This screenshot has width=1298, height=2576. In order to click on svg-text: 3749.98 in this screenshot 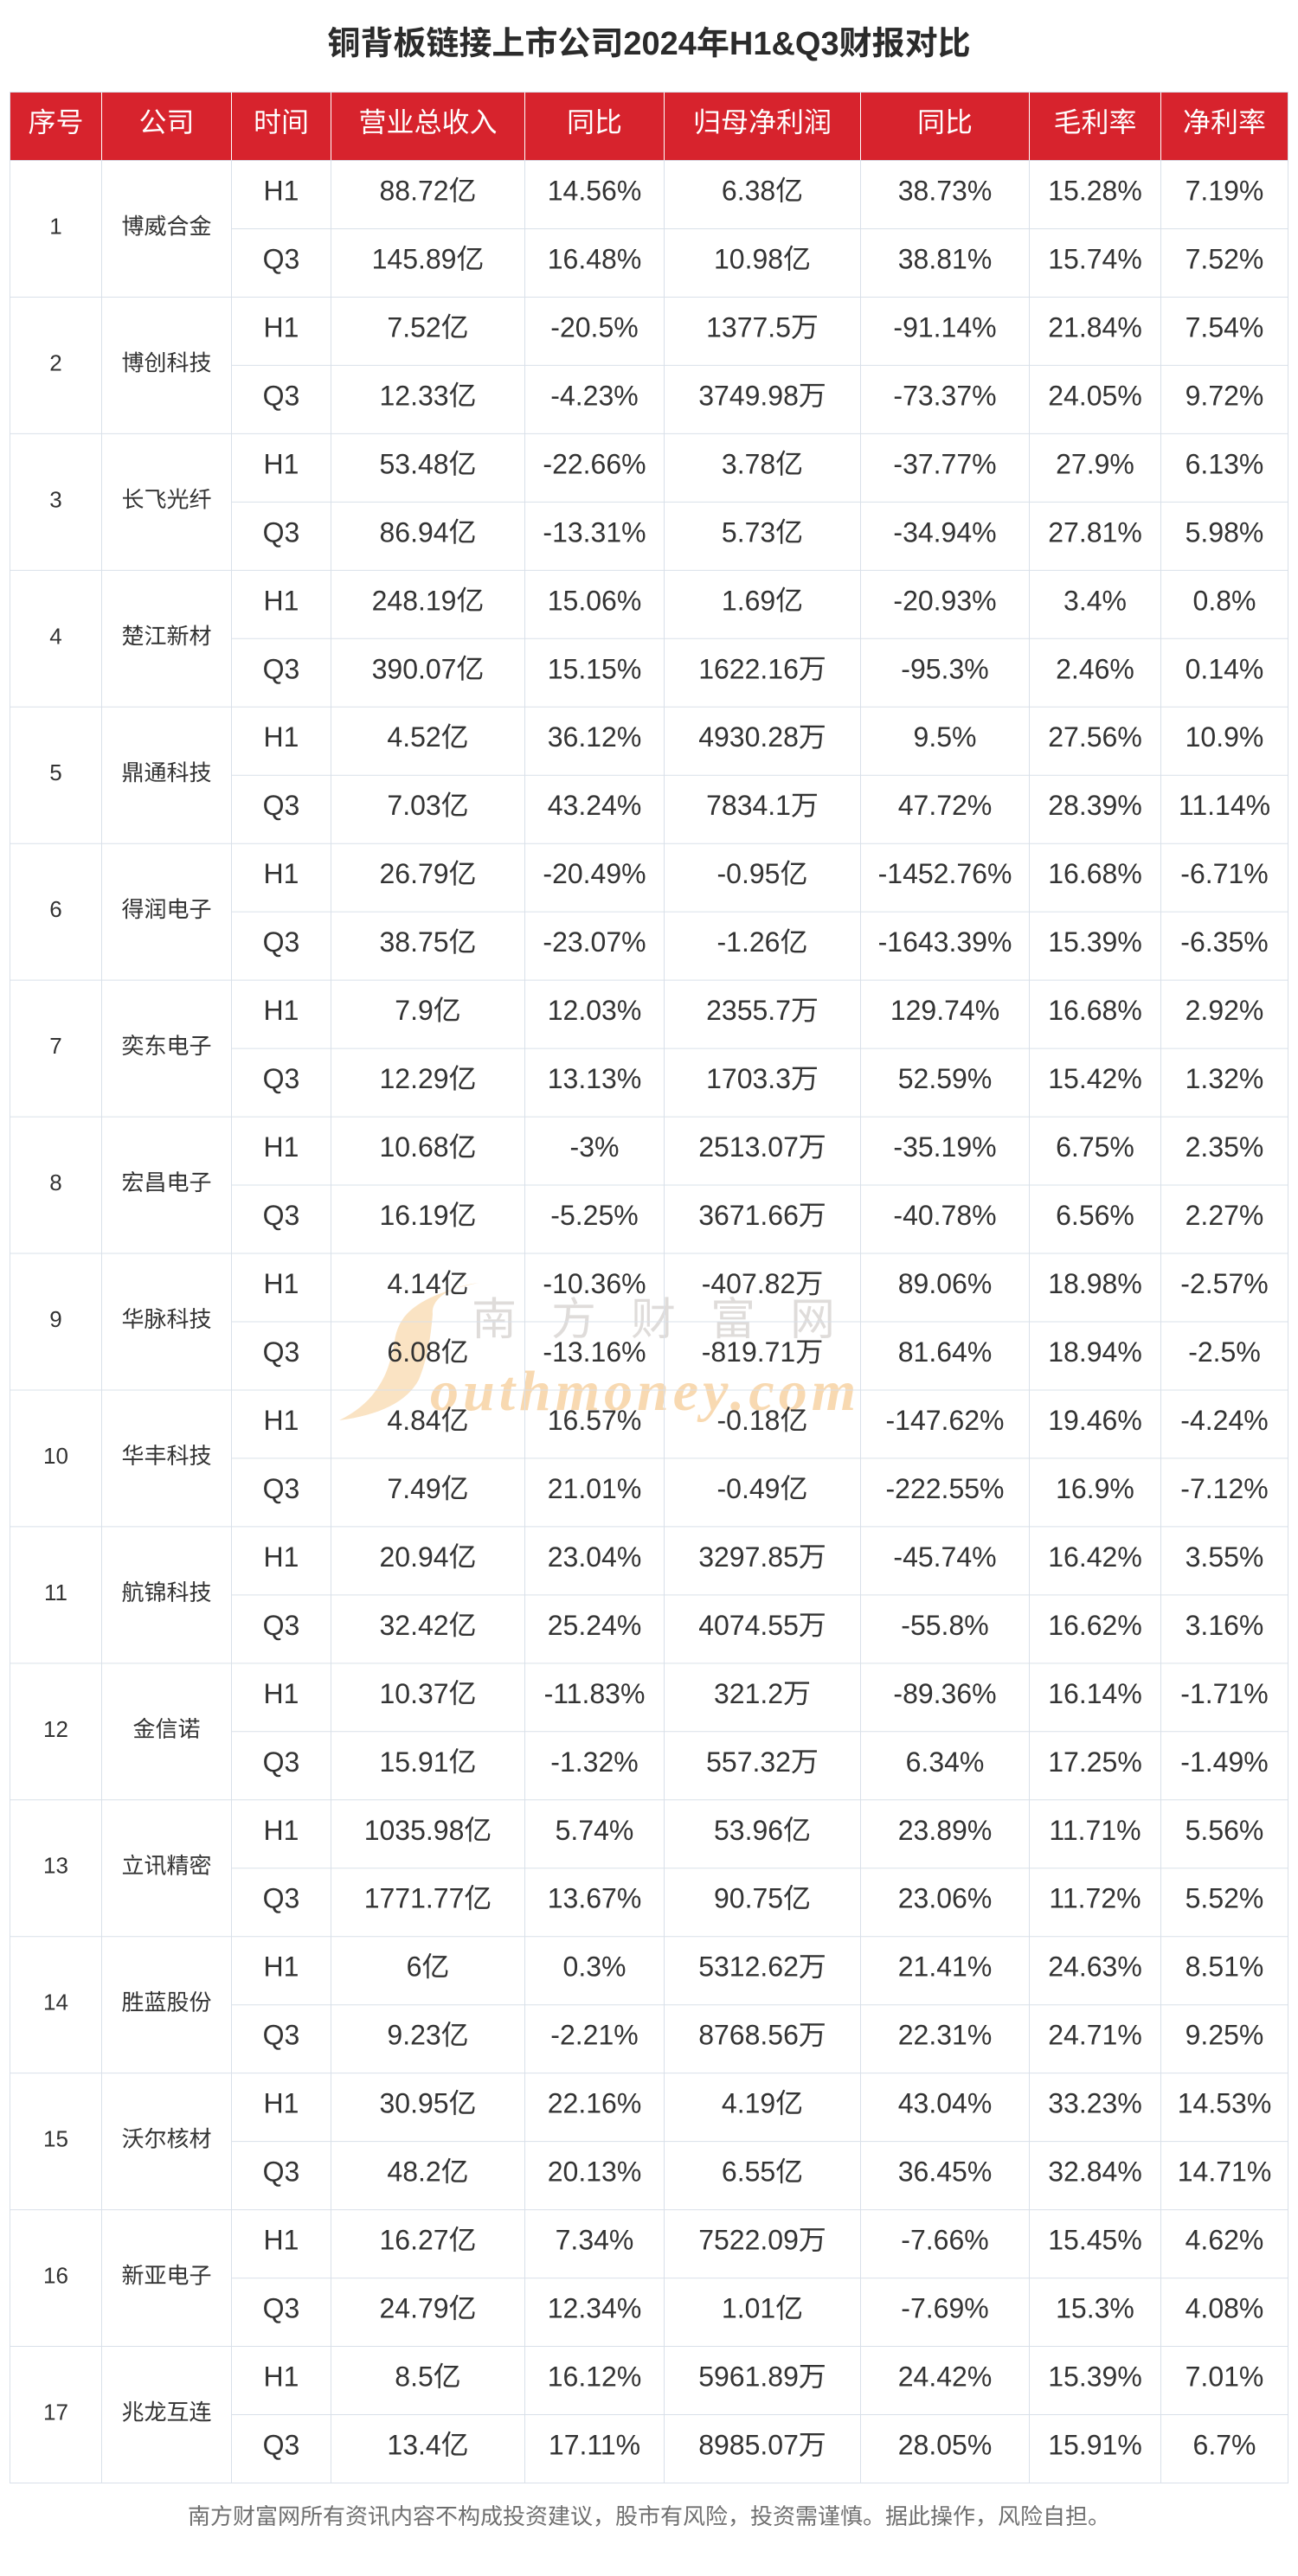, I will do `click(749, 395)`.